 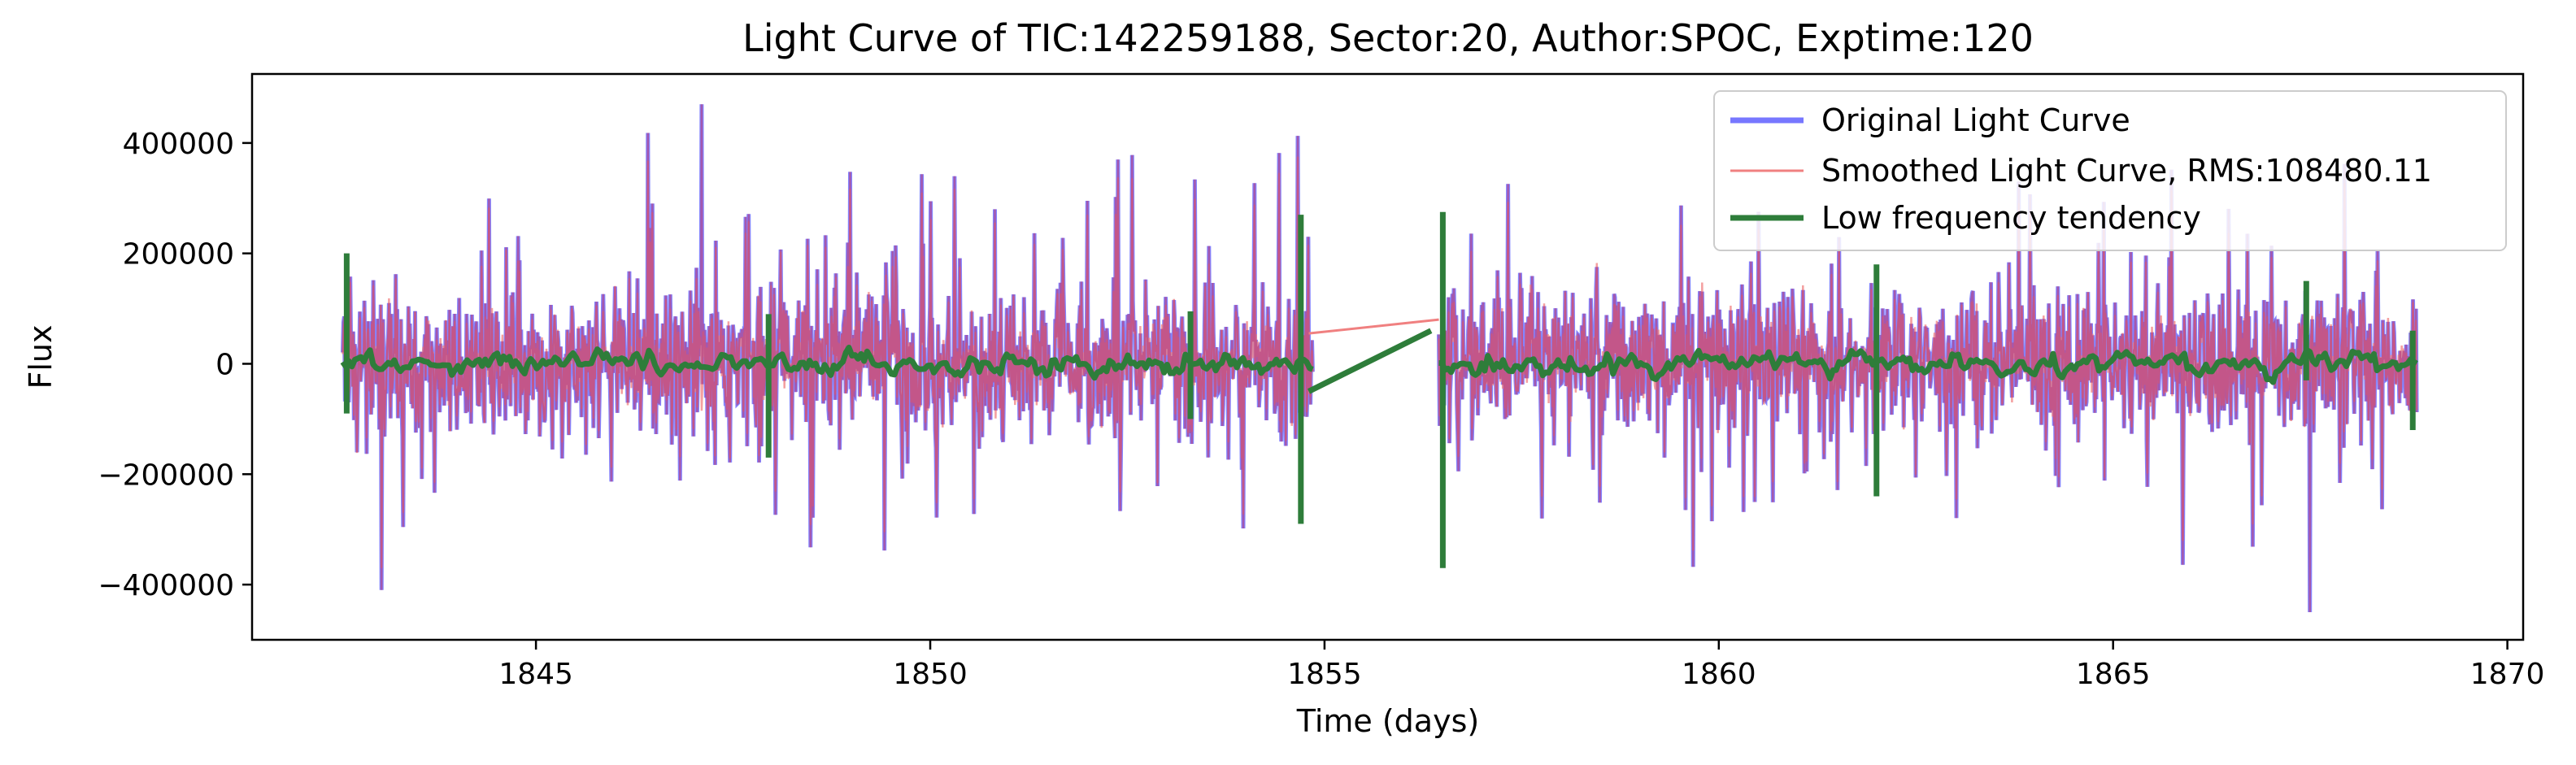 I want to click on y-tick-label: −400000, so click(x=166, y=585).